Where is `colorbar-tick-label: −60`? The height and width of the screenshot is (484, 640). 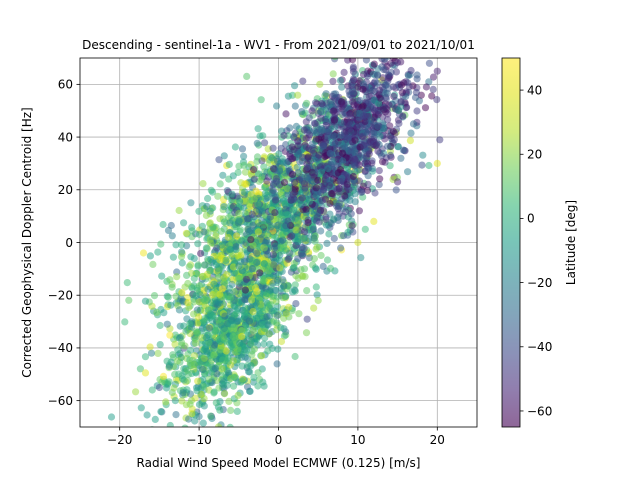 colorbar-tick-label: −60 is located at coordinates (539, 411).